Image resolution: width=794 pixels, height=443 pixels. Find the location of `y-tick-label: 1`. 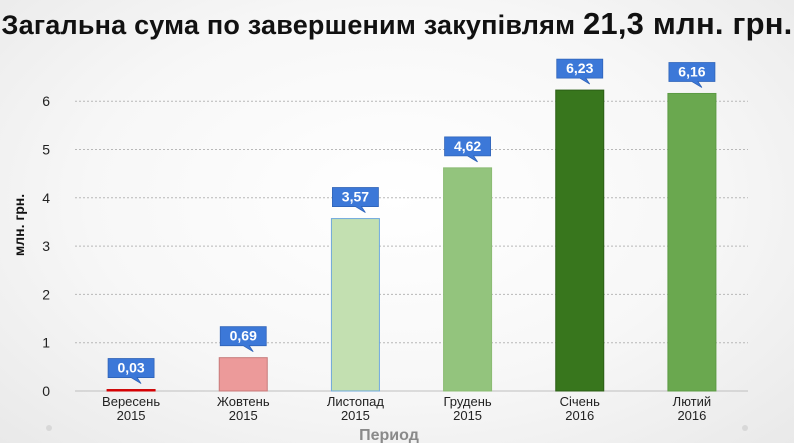

y-tick-label: 1 is located at coordinates (46, 343).